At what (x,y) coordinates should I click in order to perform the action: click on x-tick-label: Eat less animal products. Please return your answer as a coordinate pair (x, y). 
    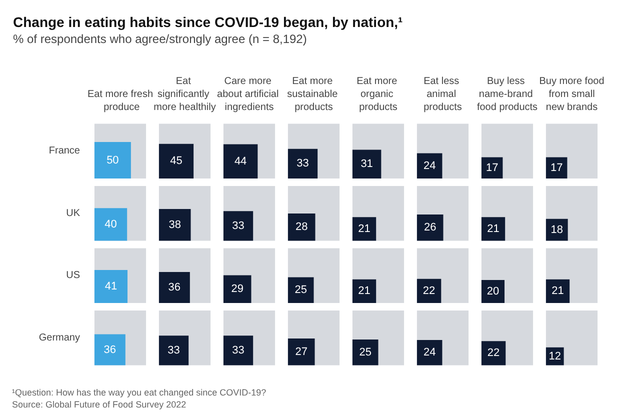
    Looking at the image, I should click on (443, 94).